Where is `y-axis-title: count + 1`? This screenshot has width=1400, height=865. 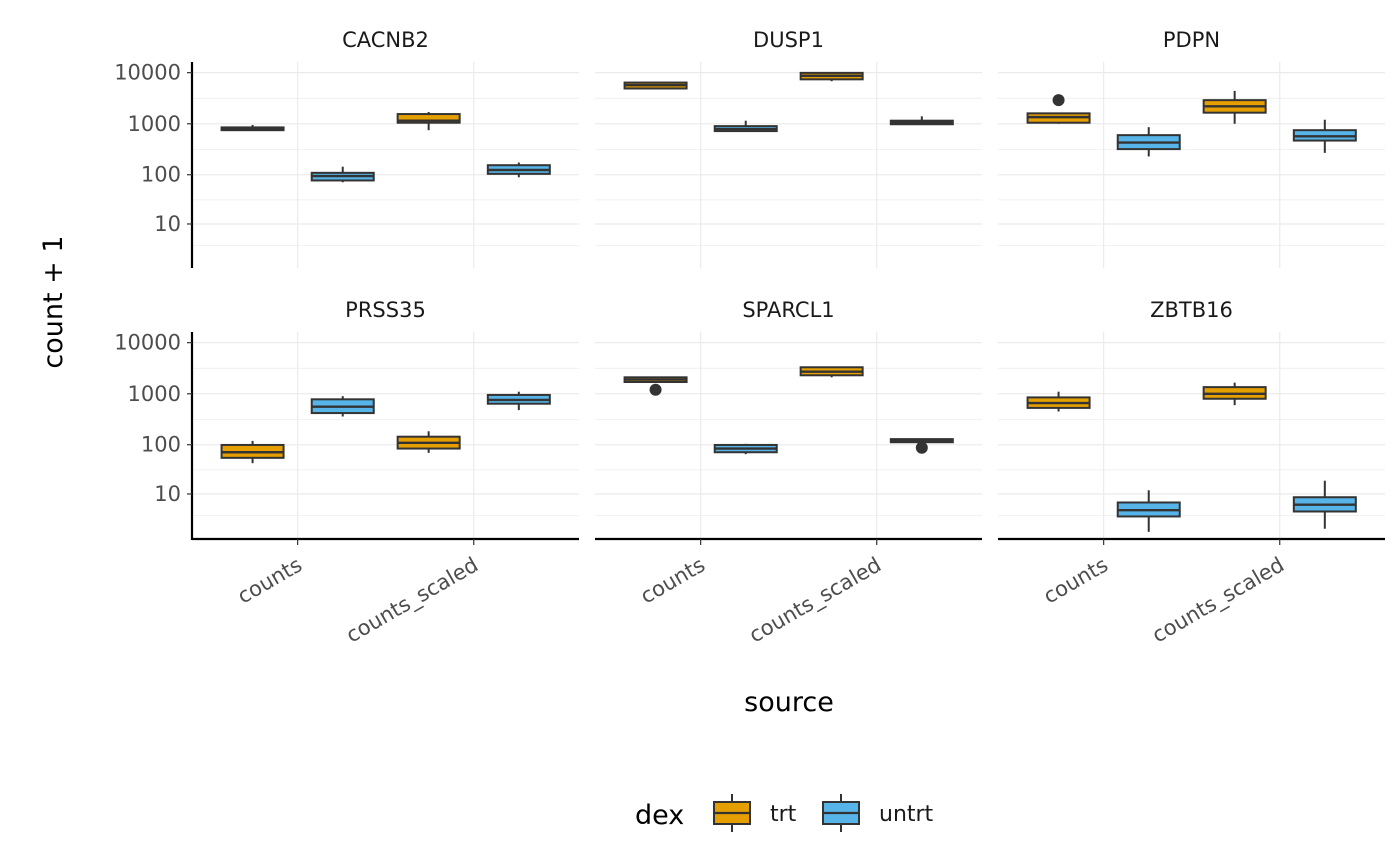 y-axis-title: count + 1 is located at coordinates (53, 301).